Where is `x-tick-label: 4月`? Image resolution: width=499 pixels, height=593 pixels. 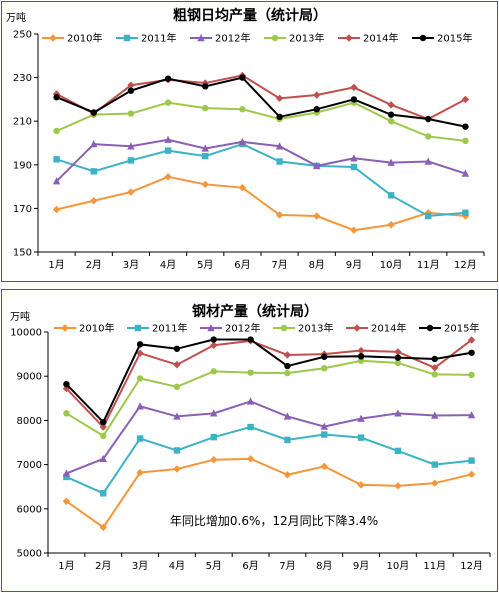
x-tick-label: 4月 is located at coordinates (168, 265).